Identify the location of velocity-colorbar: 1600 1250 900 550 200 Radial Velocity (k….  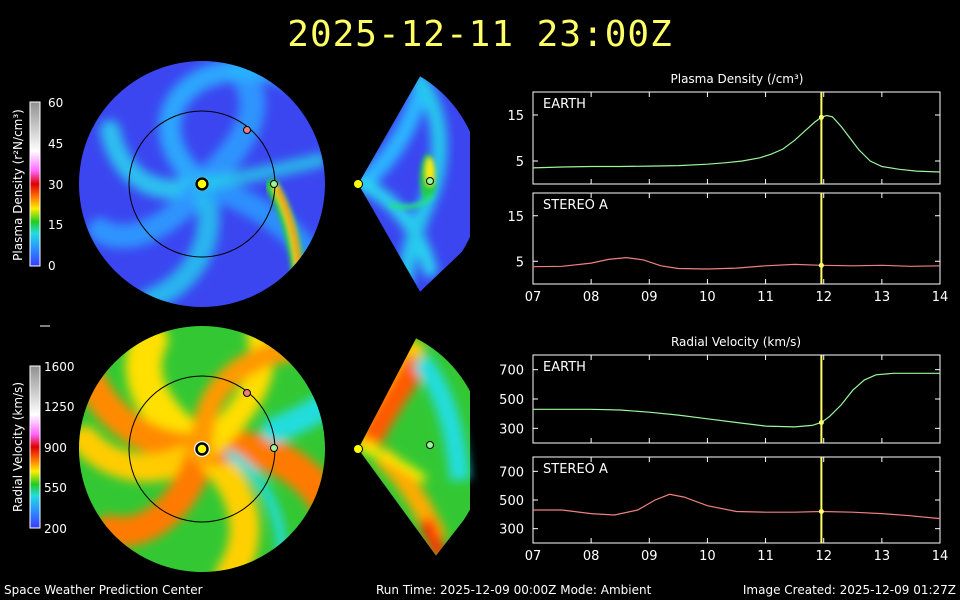
(43, 448).